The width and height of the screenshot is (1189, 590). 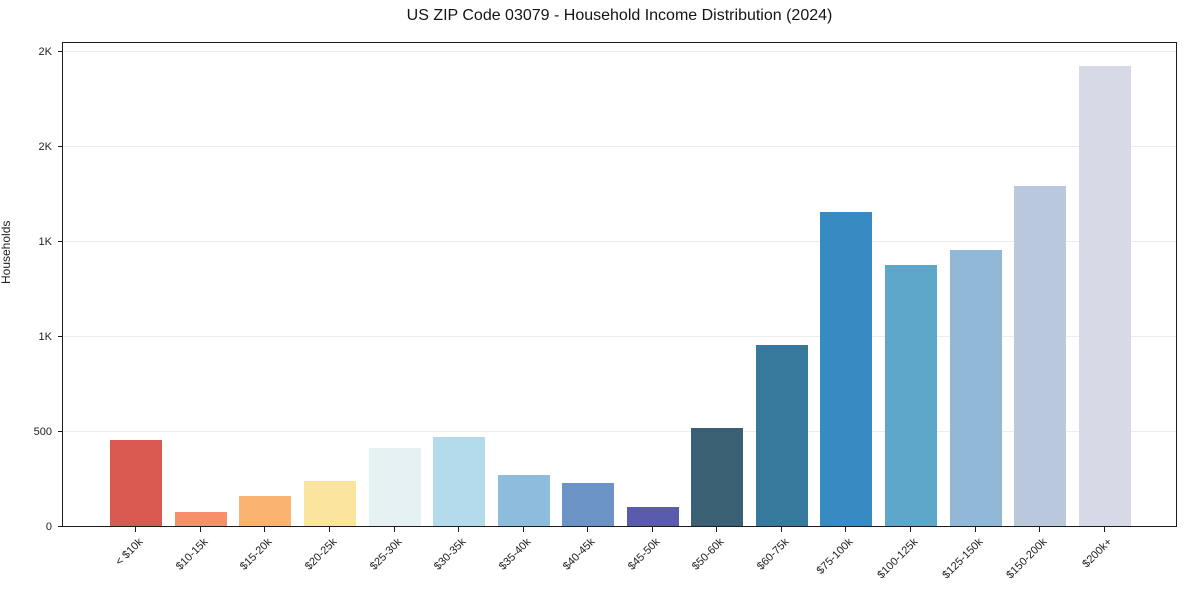 I want to click on bar-$25-30k, so click(x=394, y=487).